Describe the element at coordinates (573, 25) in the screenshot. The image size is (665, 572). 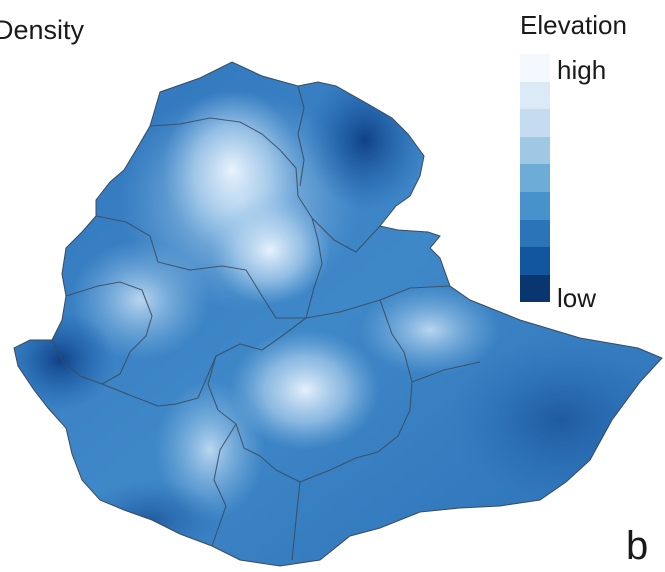
I see `legend-title: Elevation` at that location.